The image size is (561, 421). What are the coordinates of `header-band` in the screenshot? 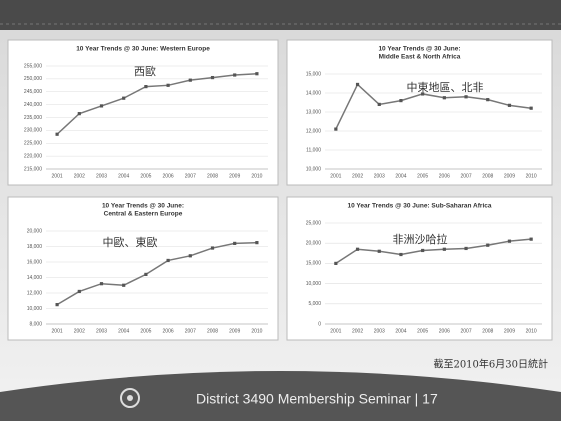 It's located at (280, 15).